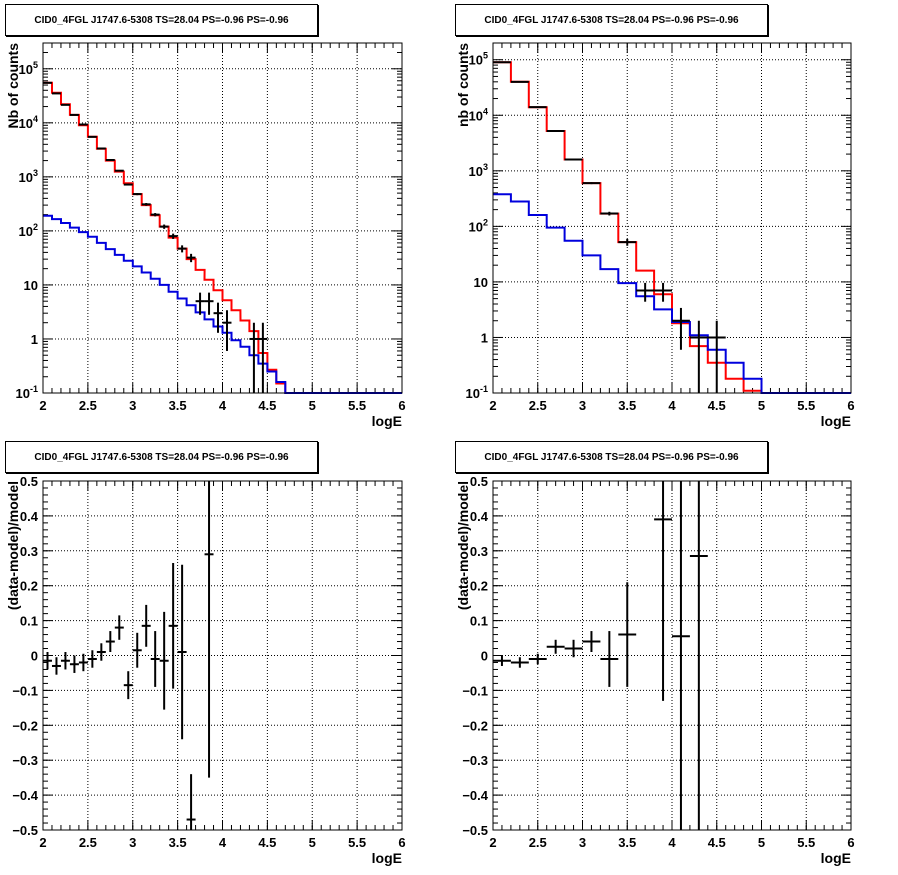 The image size is (898, 875). I want to click on x-tick-label: 3, so click(132, 405).